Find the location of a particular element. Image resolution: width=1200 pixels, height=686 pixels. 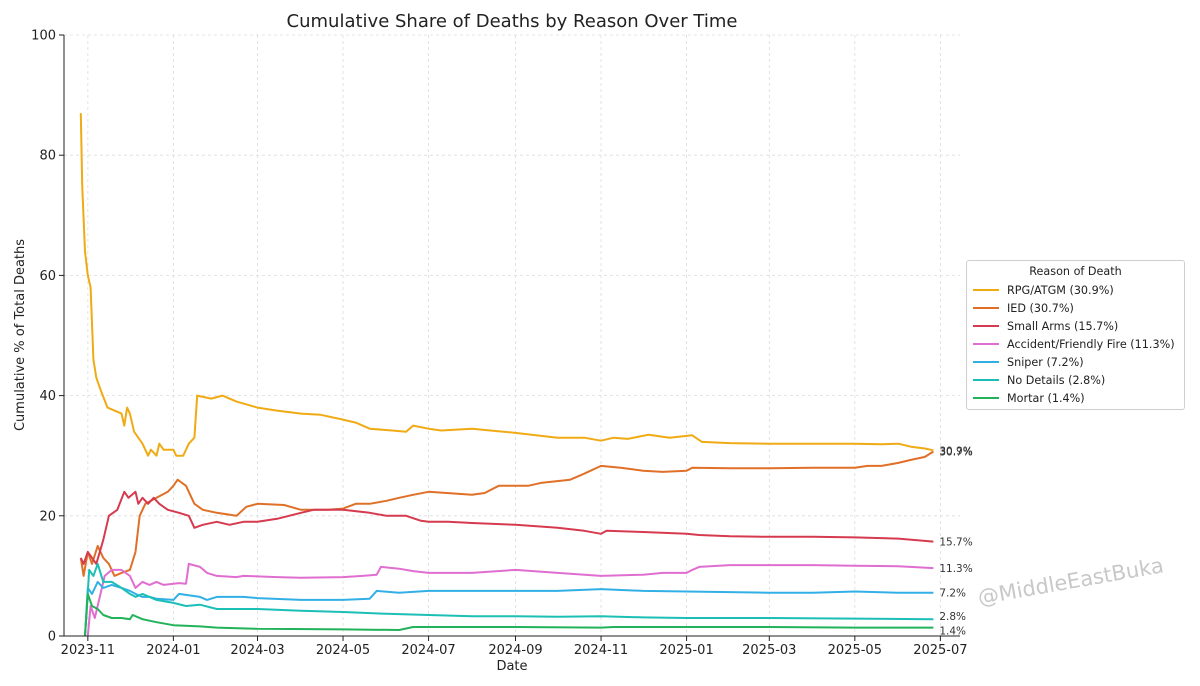

legend-label: IED (30.7%) is located at coordinates (1040, 308).